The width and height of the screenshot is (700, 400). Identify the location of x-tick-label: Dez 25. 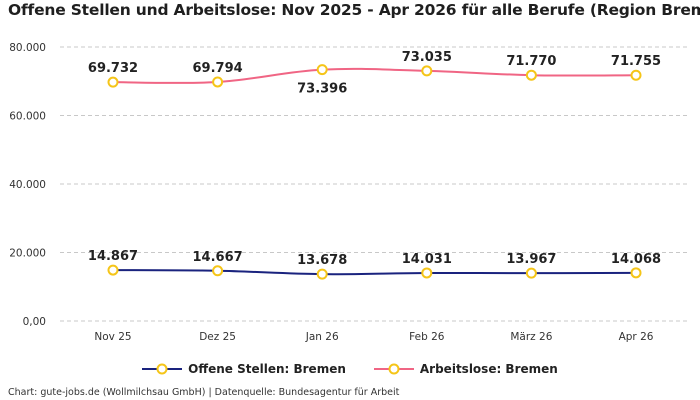
(217, 337).